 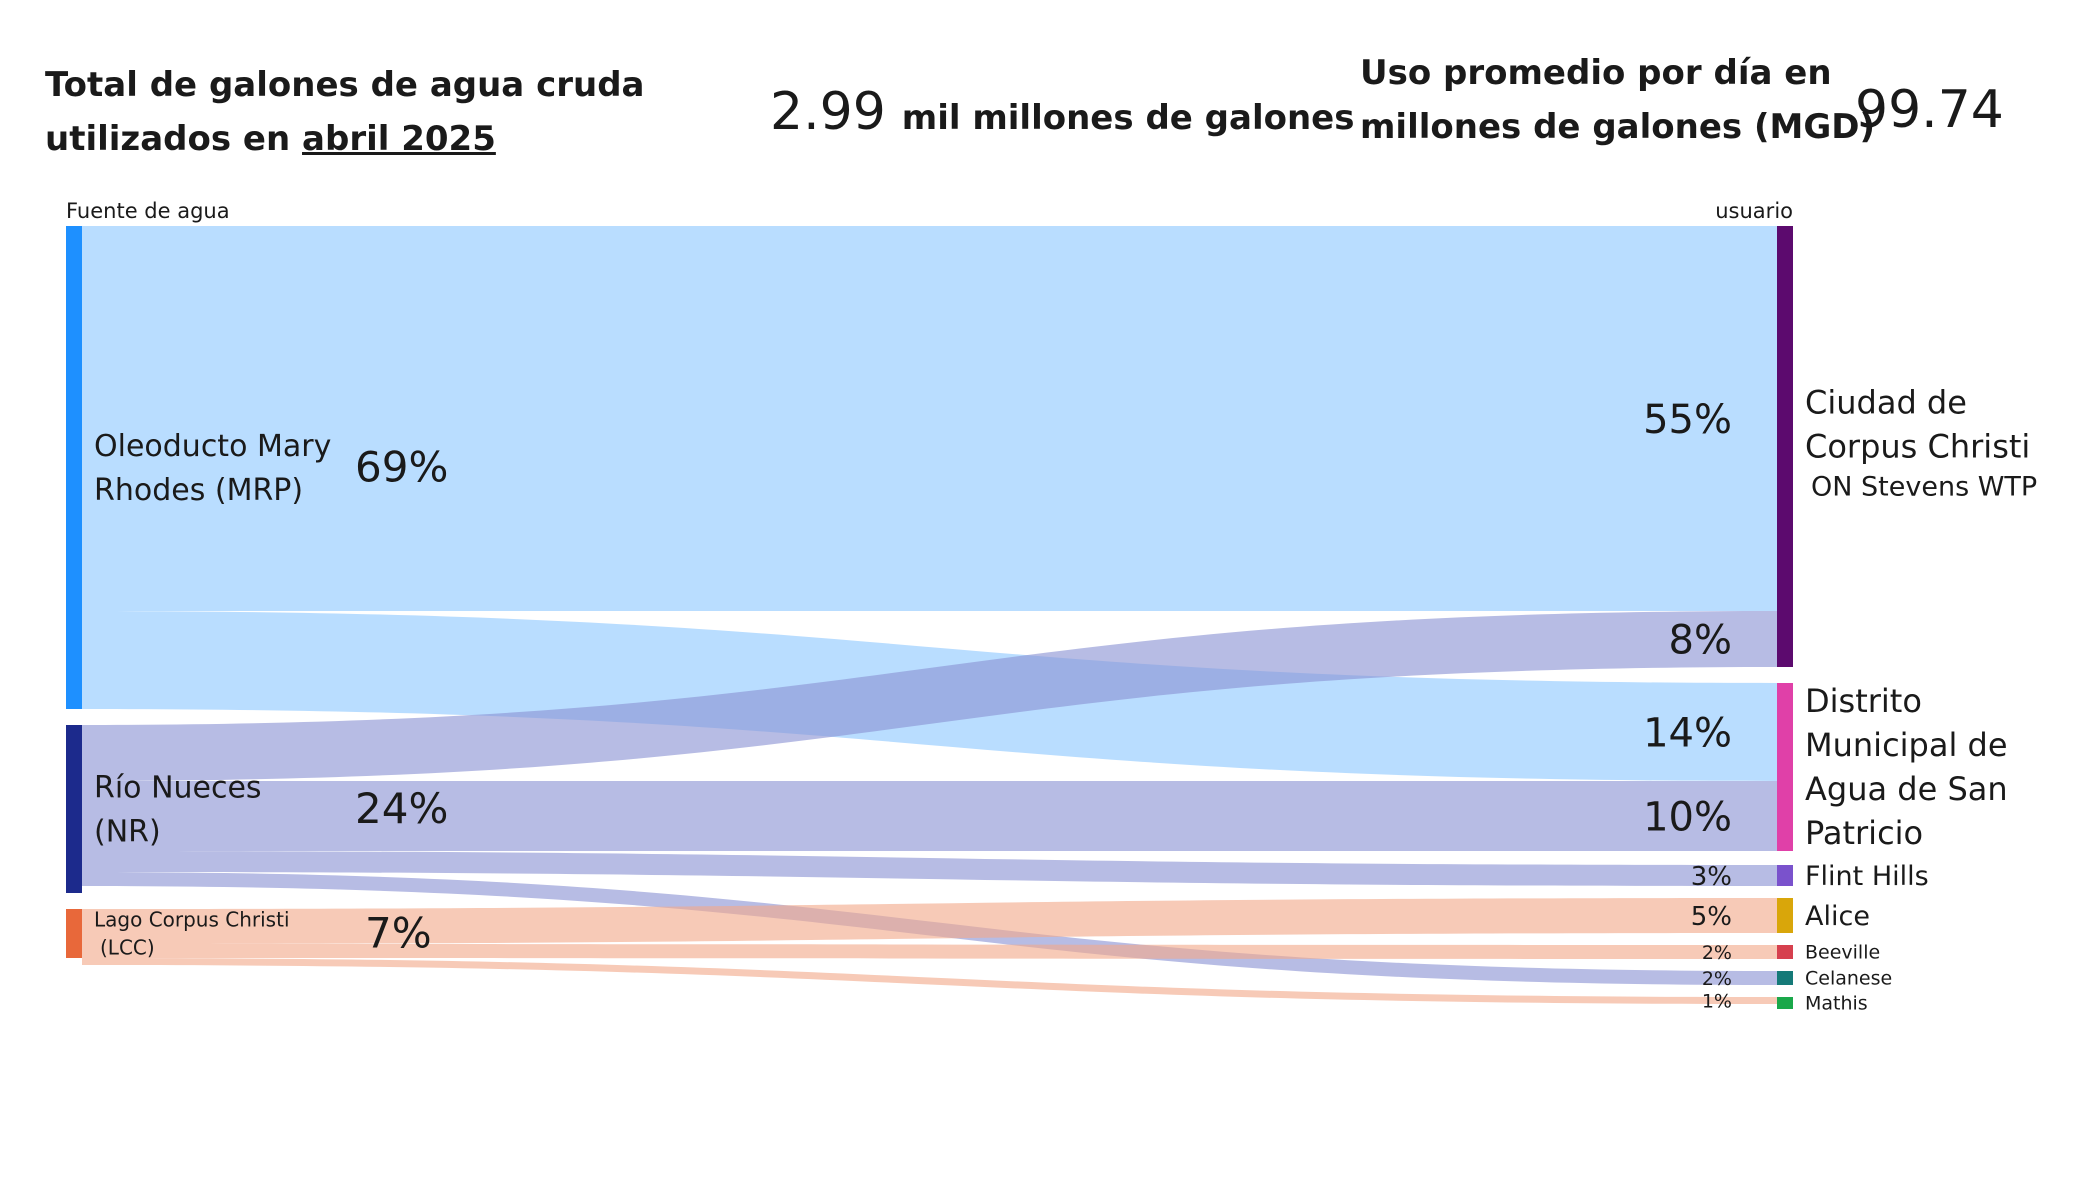 I want to click on daily-usage-value: 99.74, so click(x=1929, y=110).